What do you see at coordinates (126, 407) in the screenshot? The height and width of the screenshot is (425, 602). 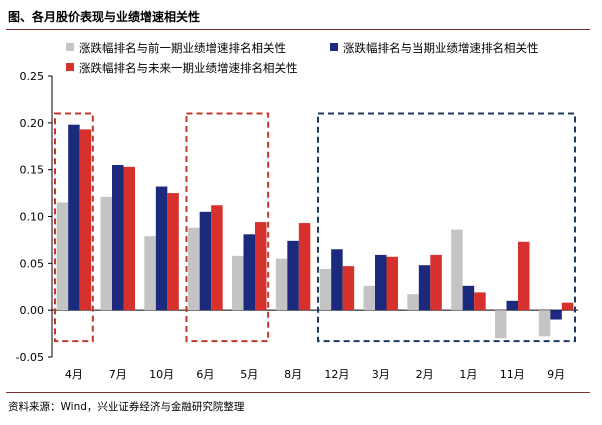 I see `source-note: 资料来源：Wind，兴业证券经济与金融研究院整理` at bounding box center [126, 407].